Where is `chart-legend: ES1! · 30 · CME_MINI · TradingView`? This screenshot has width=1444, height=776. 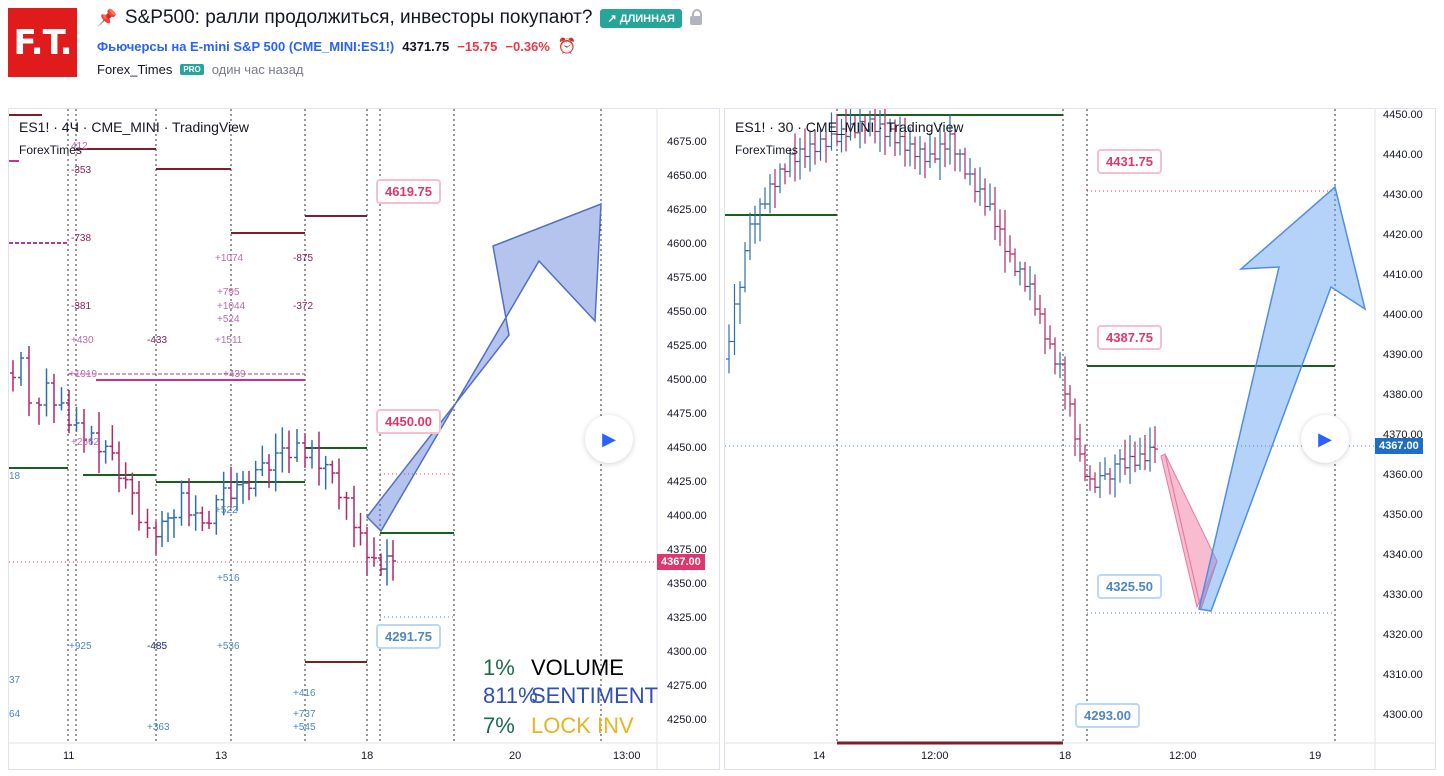 chart-legend: ES1! · 30 · CME_MINI · TradingView is located at coordinates (849, 127).